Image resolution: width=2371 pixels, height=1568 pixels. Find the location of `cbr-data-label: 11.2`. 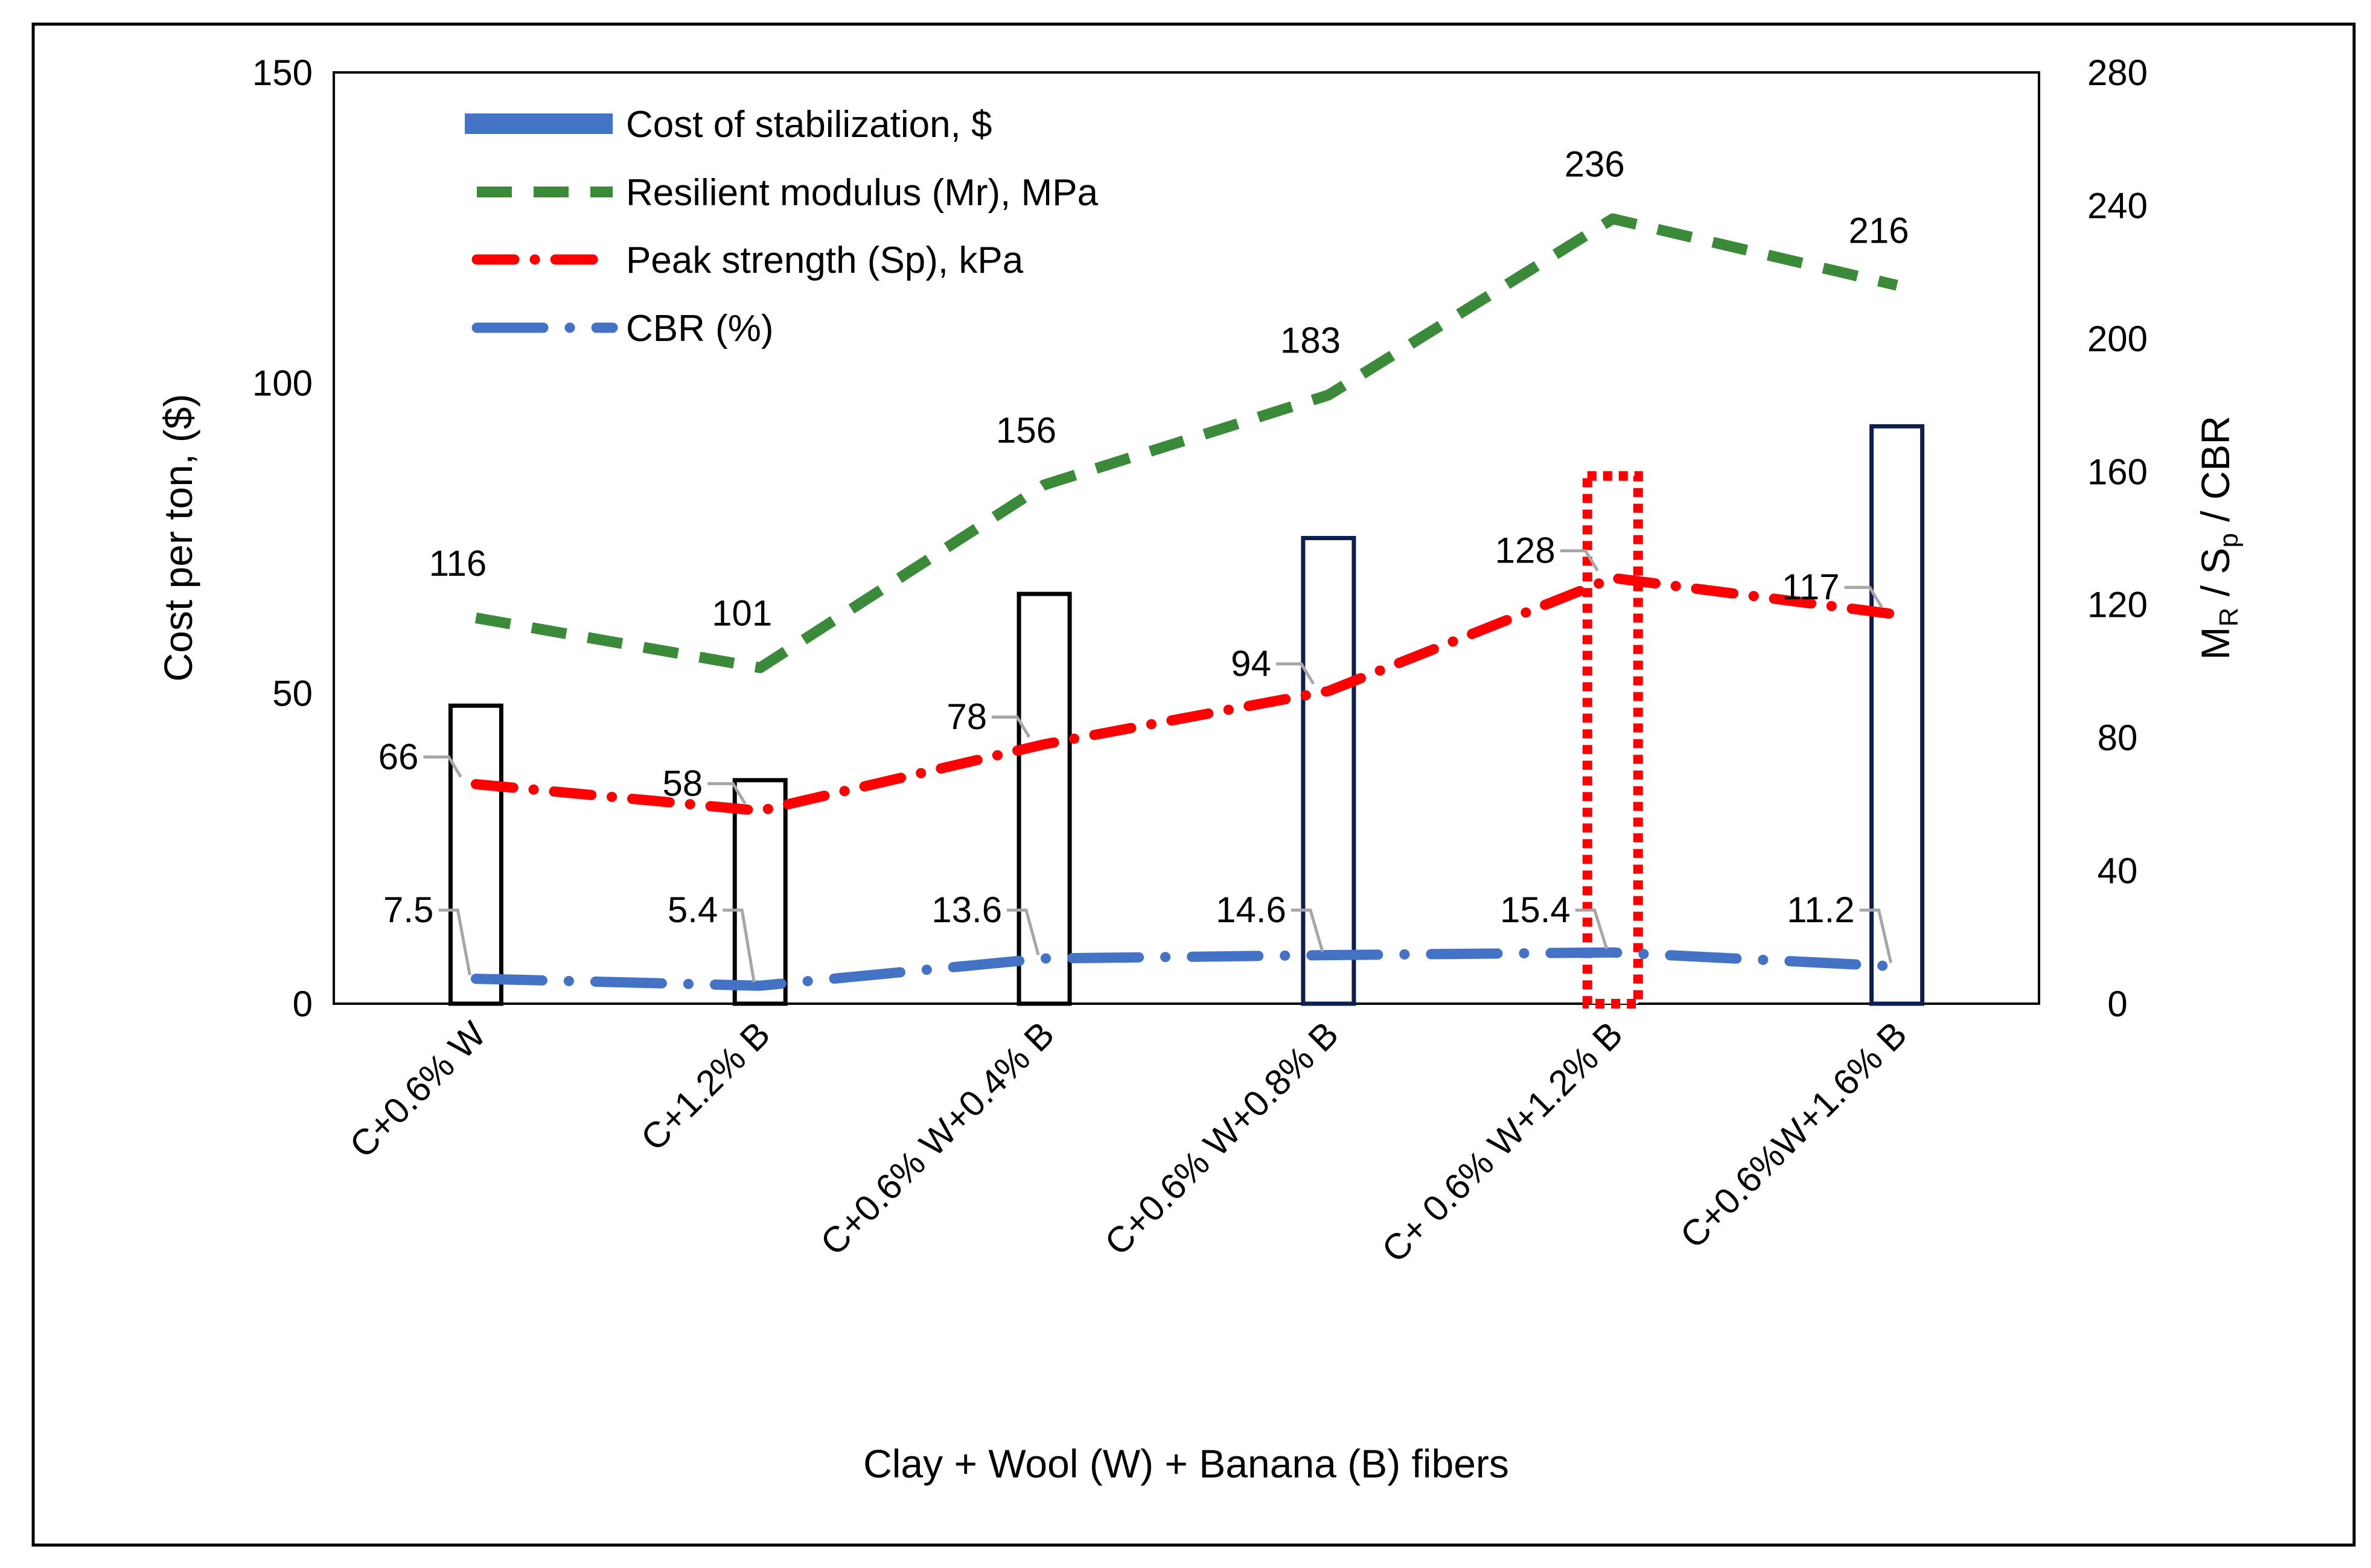

cbr-data-label: 11.2 is located at coordinates (1821, 910).